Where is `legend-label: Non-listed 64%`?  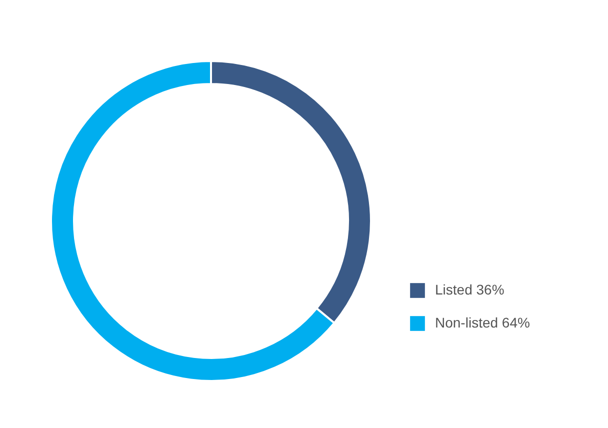
legend-label: Non-listed 64% is located at coordinates (482, 322).